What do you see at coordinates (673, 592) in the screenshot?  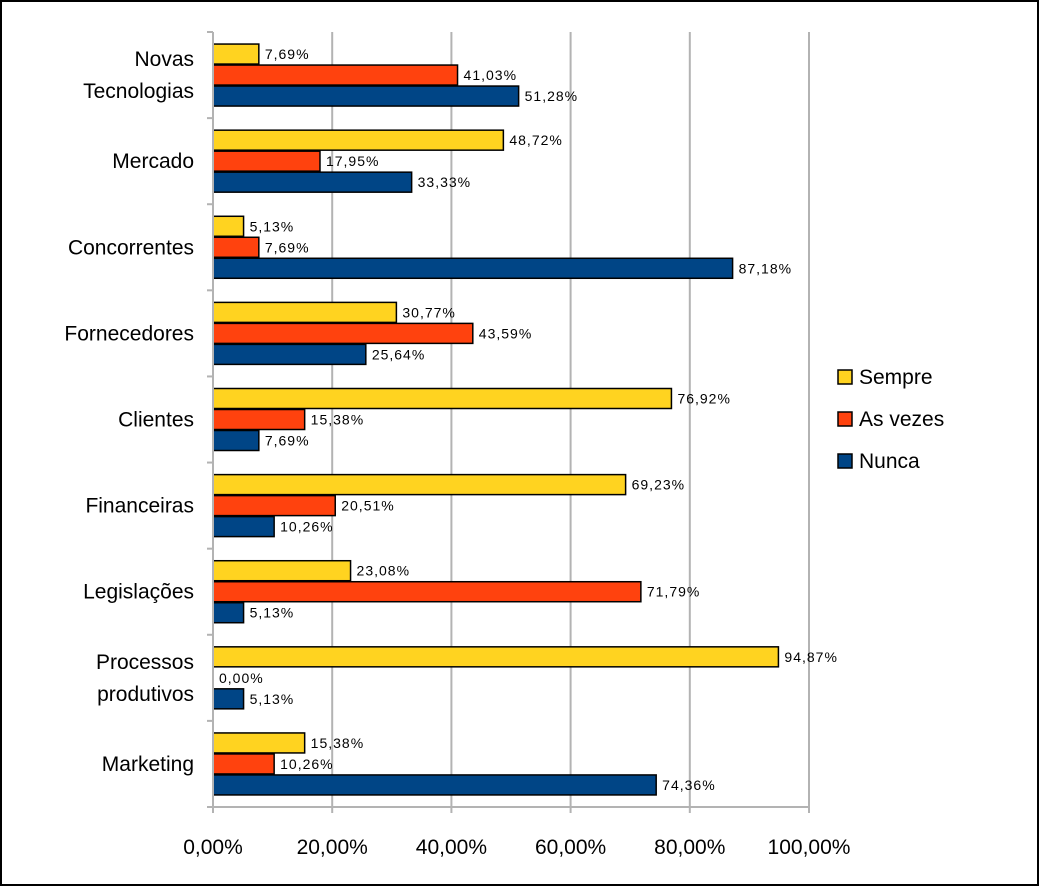 I see `data-label: 71,79%` at bounding box center [673, 592].